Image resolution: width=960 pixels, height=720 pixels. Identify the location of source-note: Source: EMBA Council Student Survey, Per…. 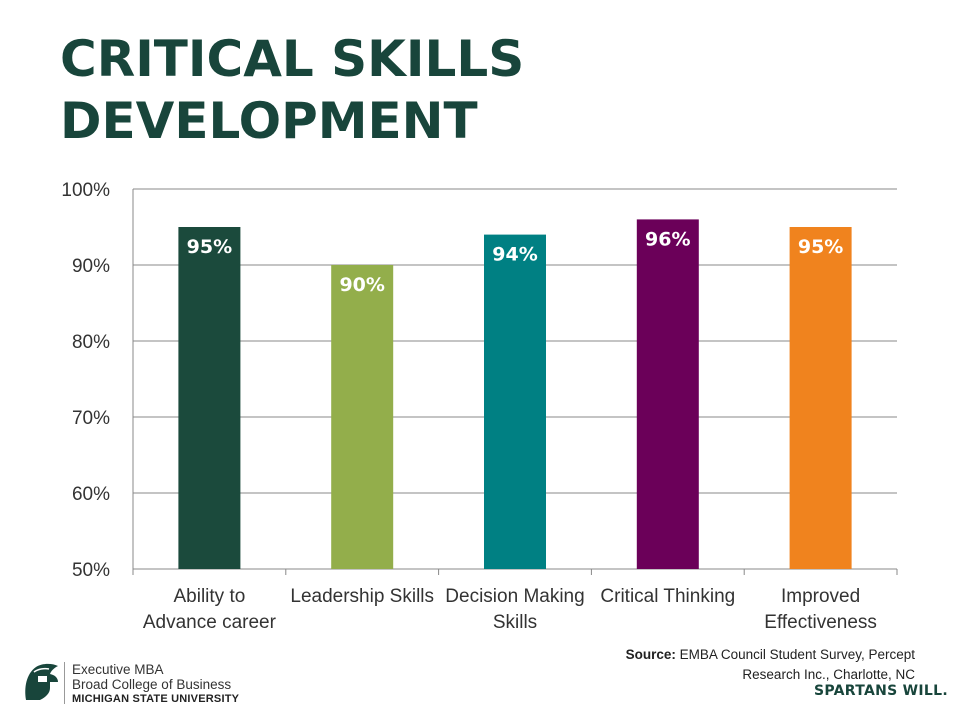
(770, 665).